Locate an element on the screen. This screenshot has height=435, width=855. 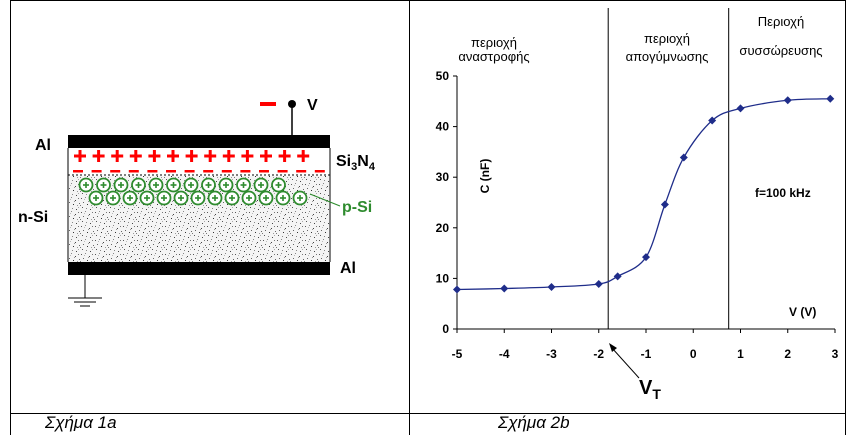
insulator-layer is located at coordinates (199, 161).